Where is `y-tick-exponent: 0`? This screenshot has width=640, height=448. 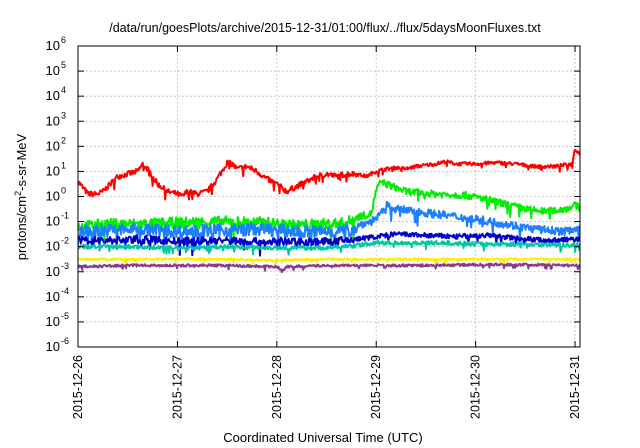 y-tick-exponent: 0 is located at coordinates (63, 191).